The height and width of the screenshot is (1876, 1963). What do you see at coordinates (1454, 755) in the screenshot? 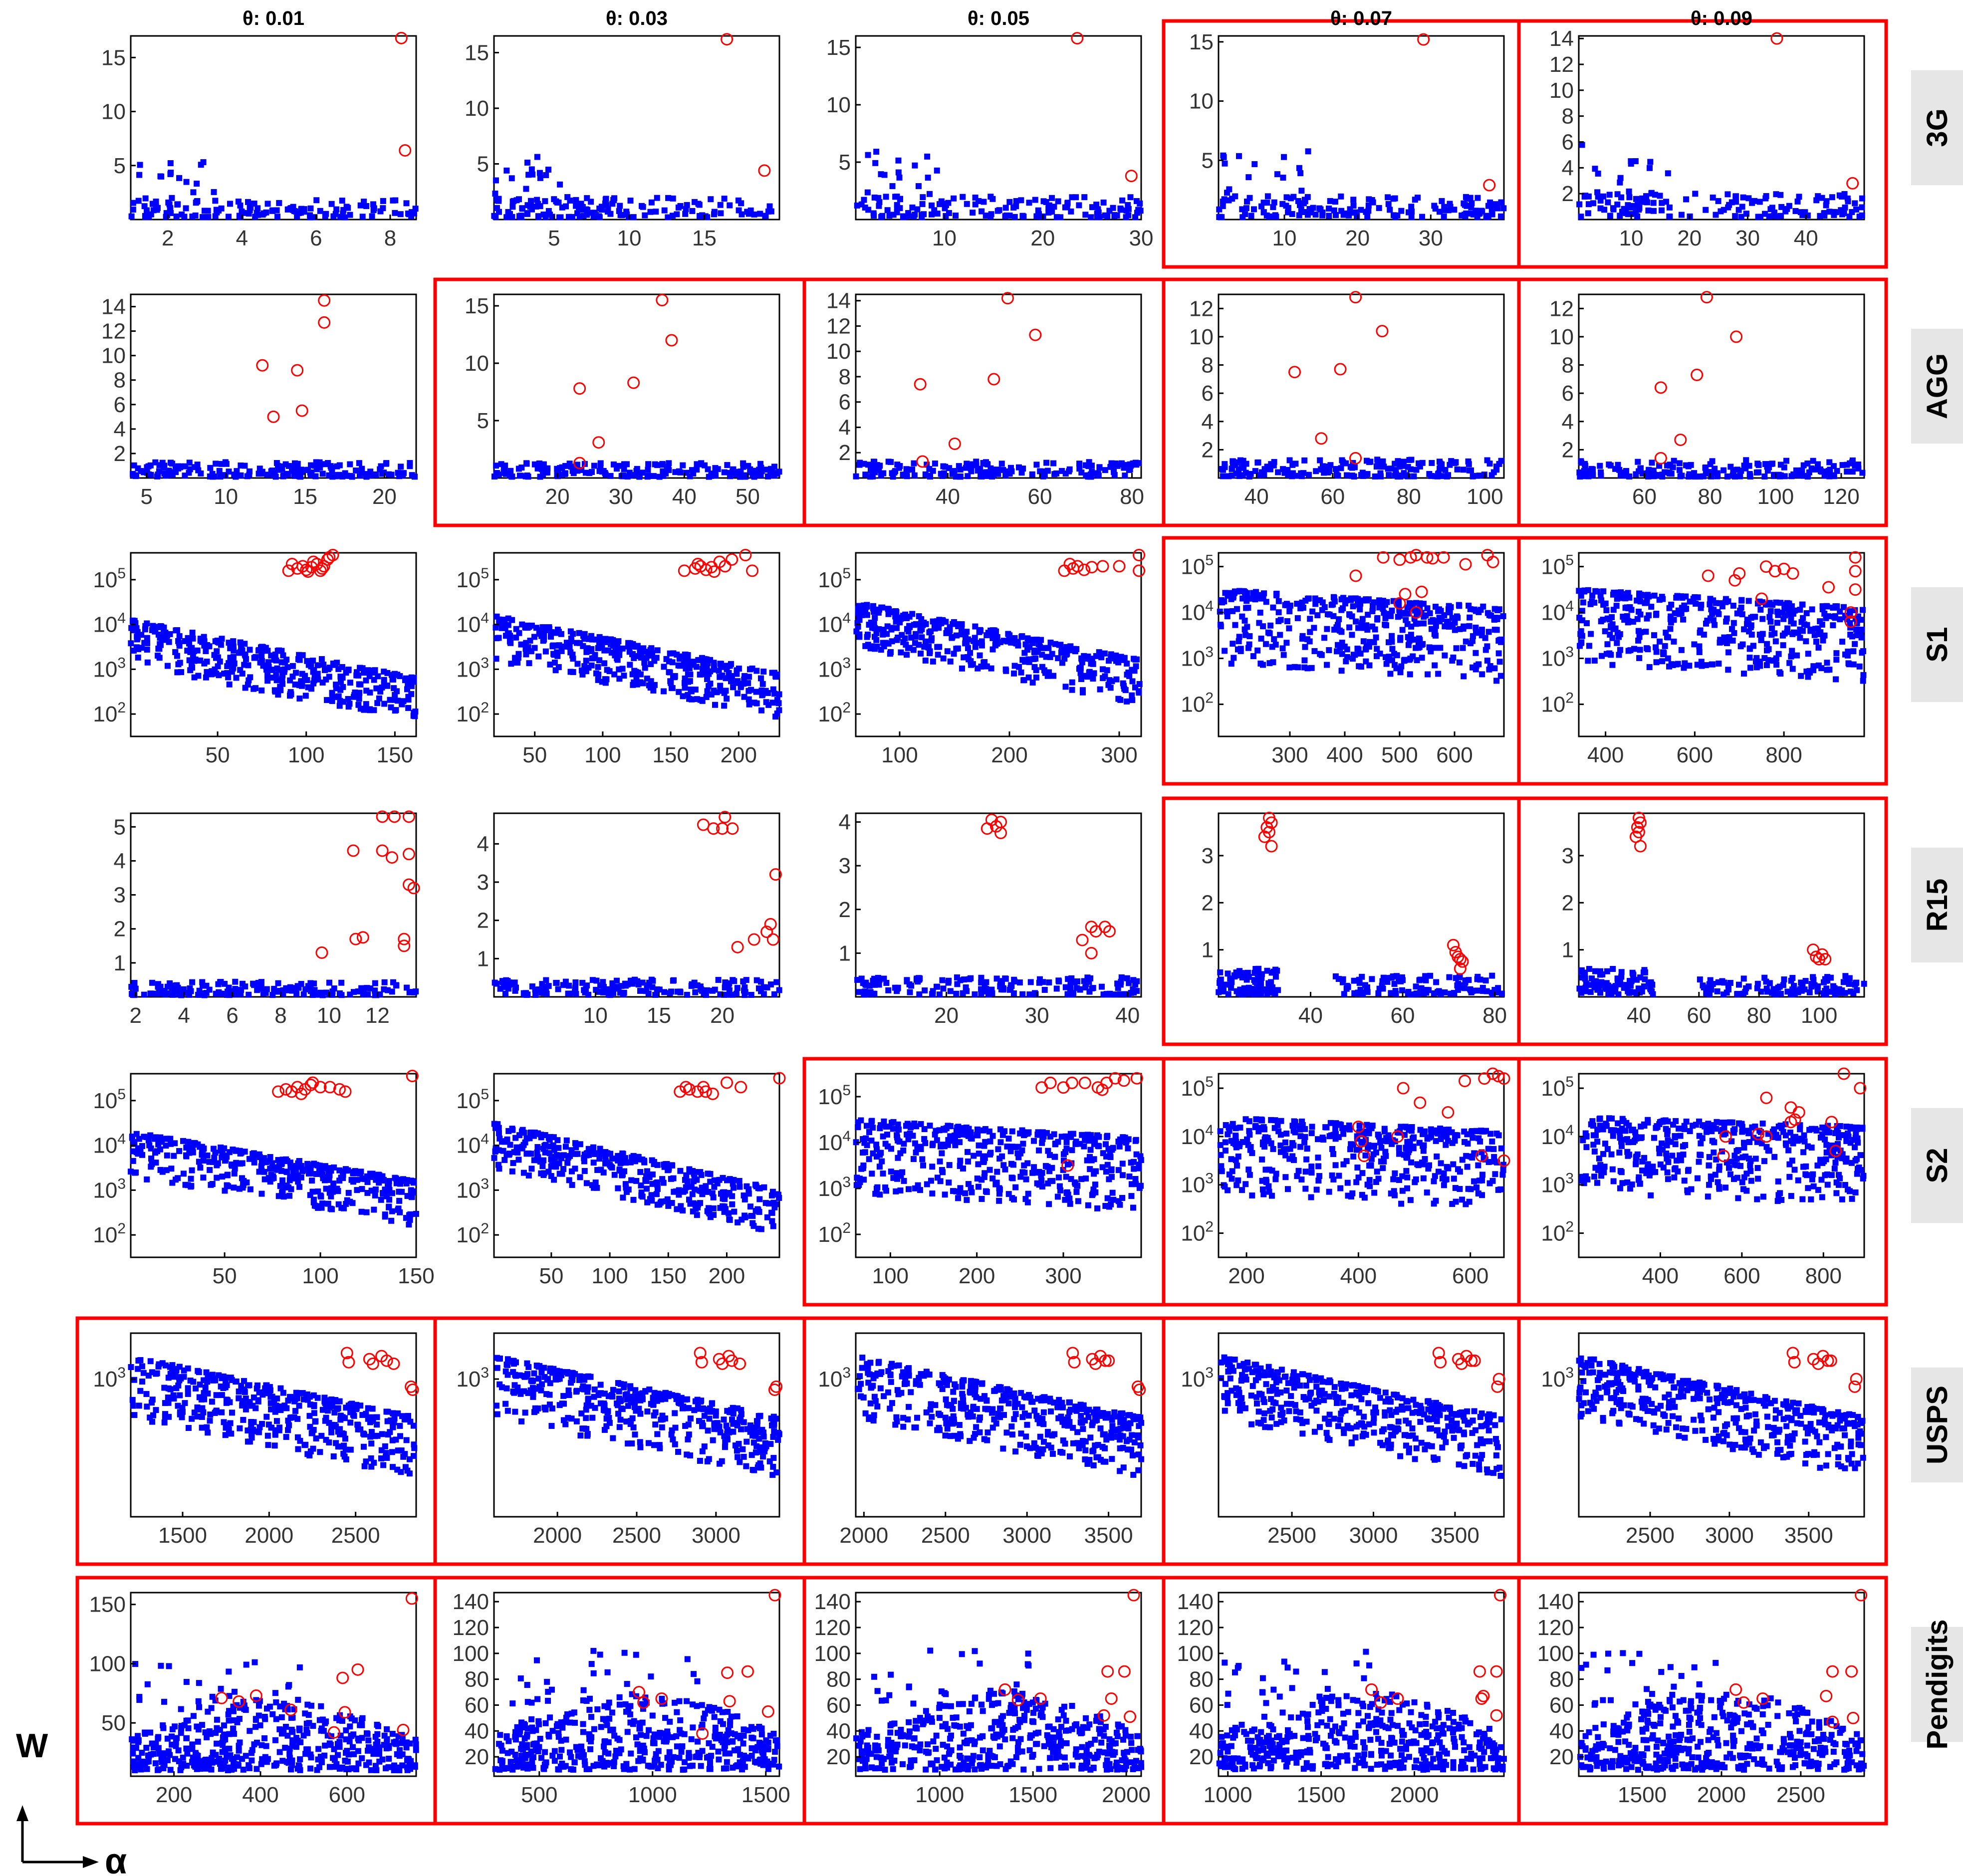
I see `x-tick-label: 600` at bounding box center [1454, 755].